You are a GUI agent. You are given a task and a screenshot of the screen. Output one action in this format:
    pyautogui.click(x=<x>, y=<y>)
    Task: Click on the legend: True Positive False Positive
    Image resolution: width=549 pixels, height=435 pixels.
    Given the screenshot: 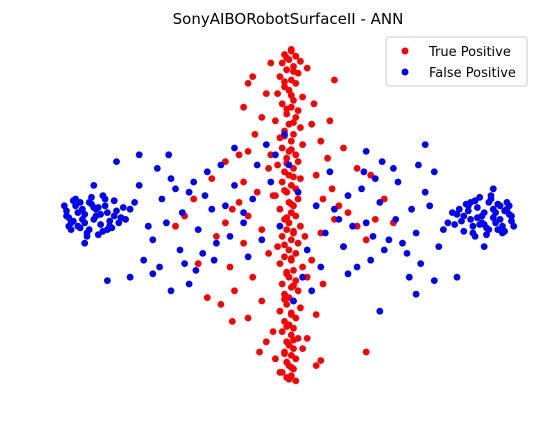 What is the action you would take?
    pyautogui.click(x=456, y=61)
    